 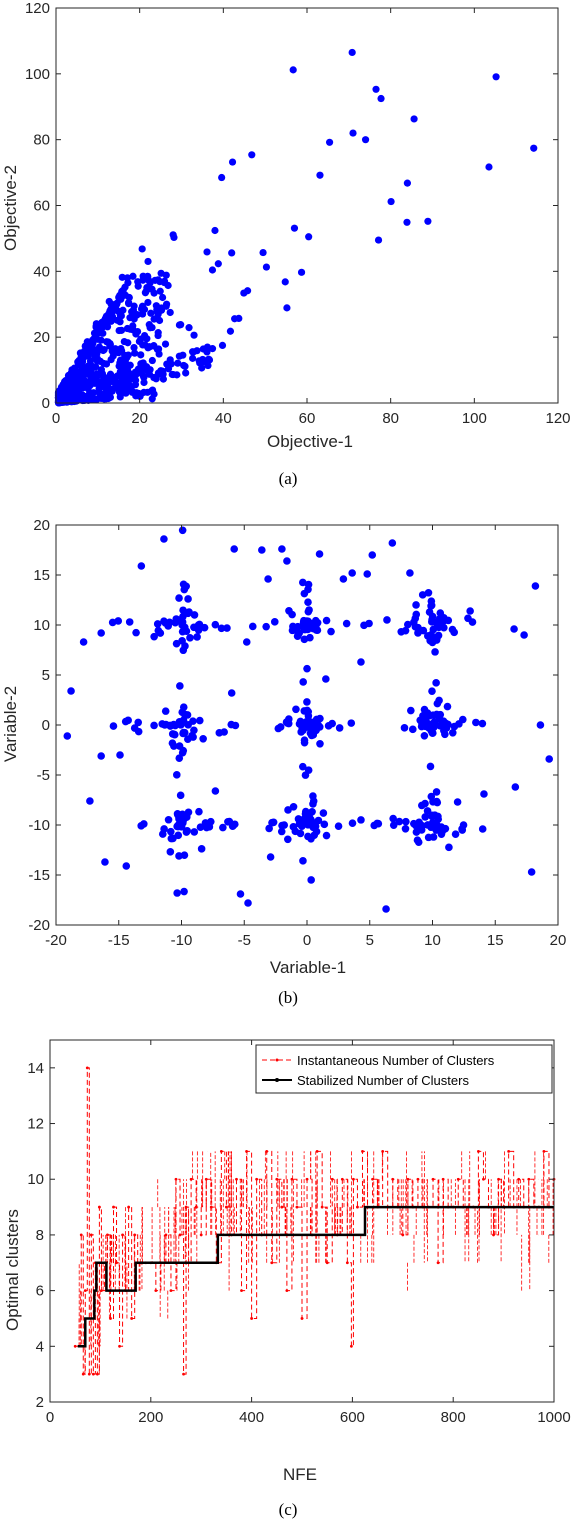 I want to click on x-axis-label-c: NFE, so click(x=300, y=1474).